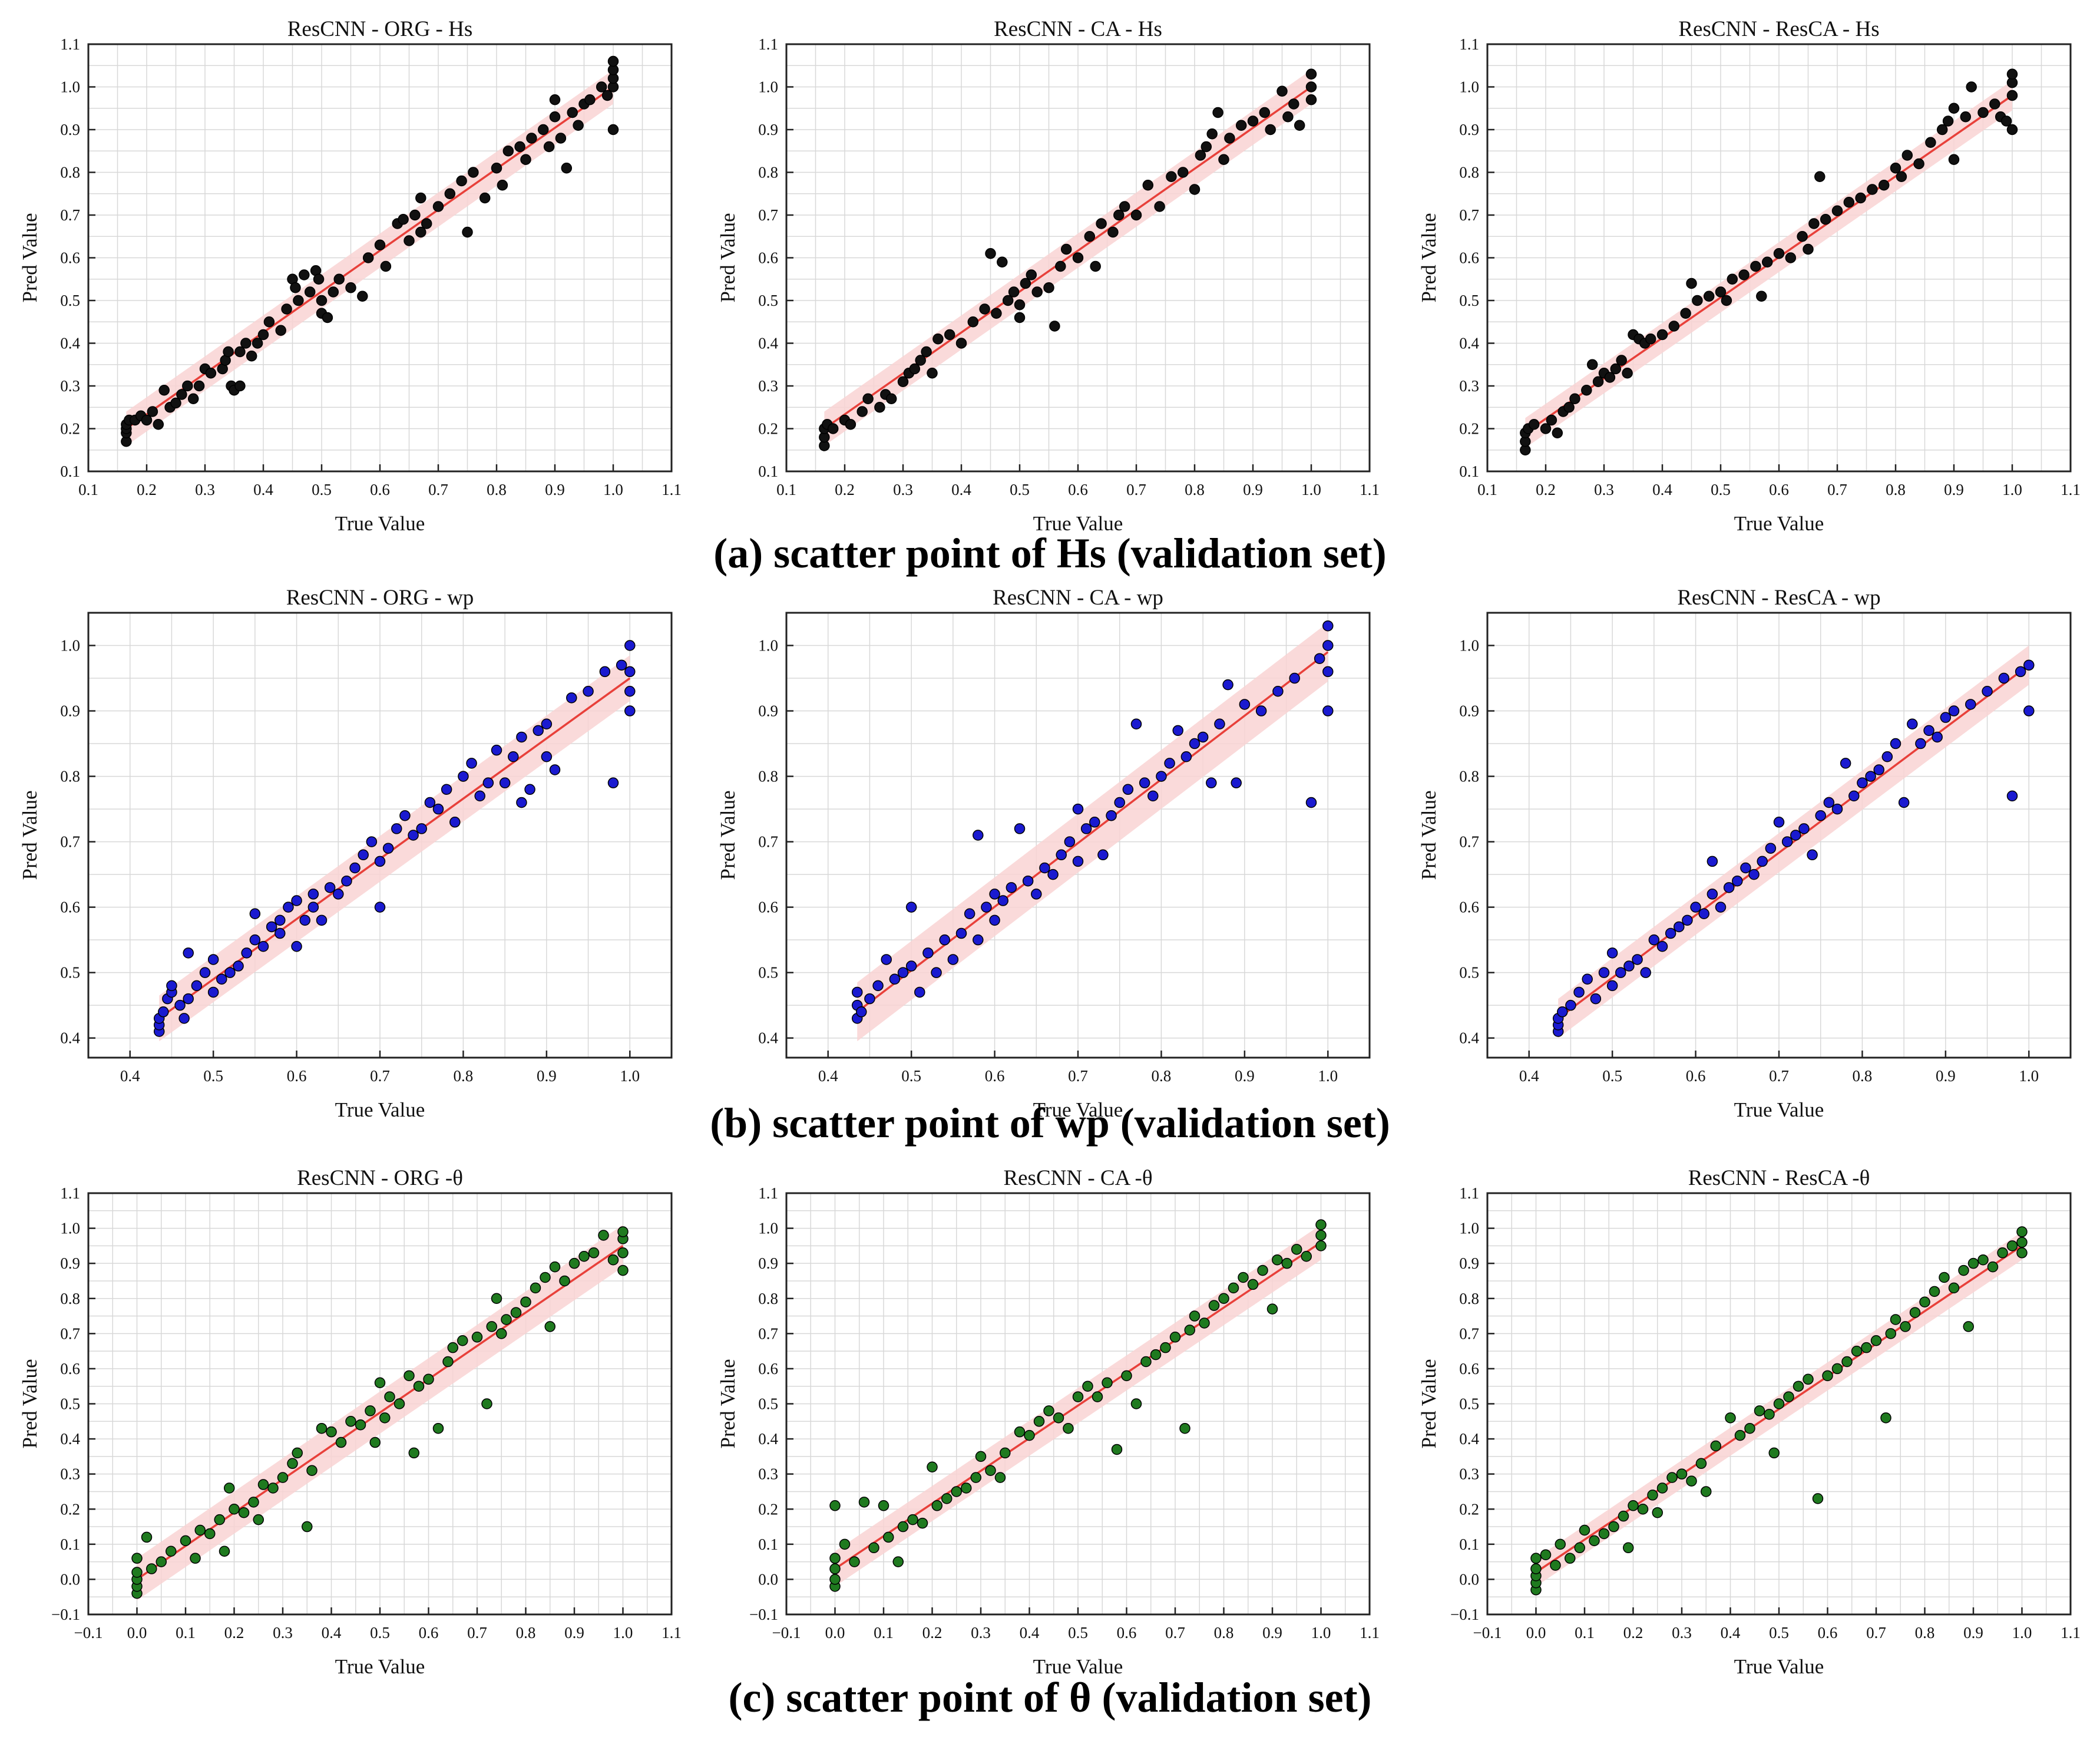 This screenshot has width=2100, height=1737. What do you see at coordinates (1092, 832) in the screenshot?
I see `fit-line` at bounding box center [1092, 832].